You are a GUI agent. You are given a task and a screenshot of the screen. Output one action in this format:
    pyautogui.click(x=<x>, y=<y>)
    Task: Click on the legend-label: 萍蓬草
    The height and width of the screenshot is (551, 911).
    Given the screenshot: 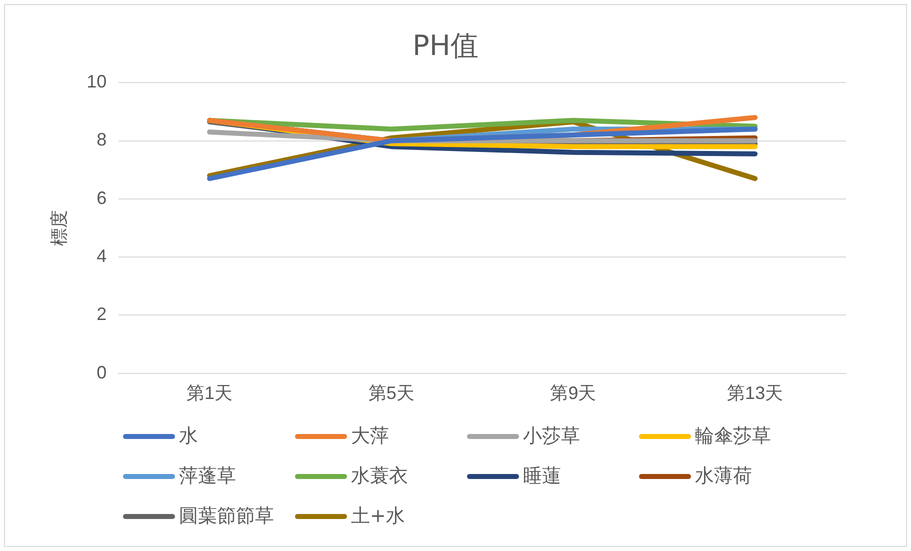 What is the action you would take?
    pyautogui.click(x=207, y=476)
    